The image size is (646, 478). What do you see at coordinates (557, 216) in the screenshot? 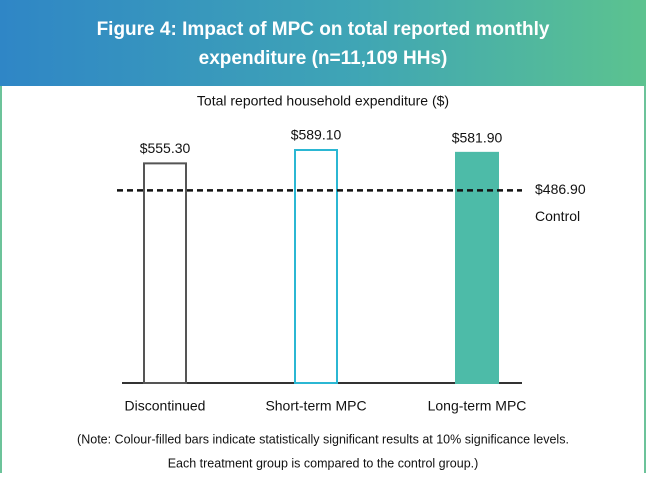
I see `reference-name: Control` at bounding box center [557, 216].